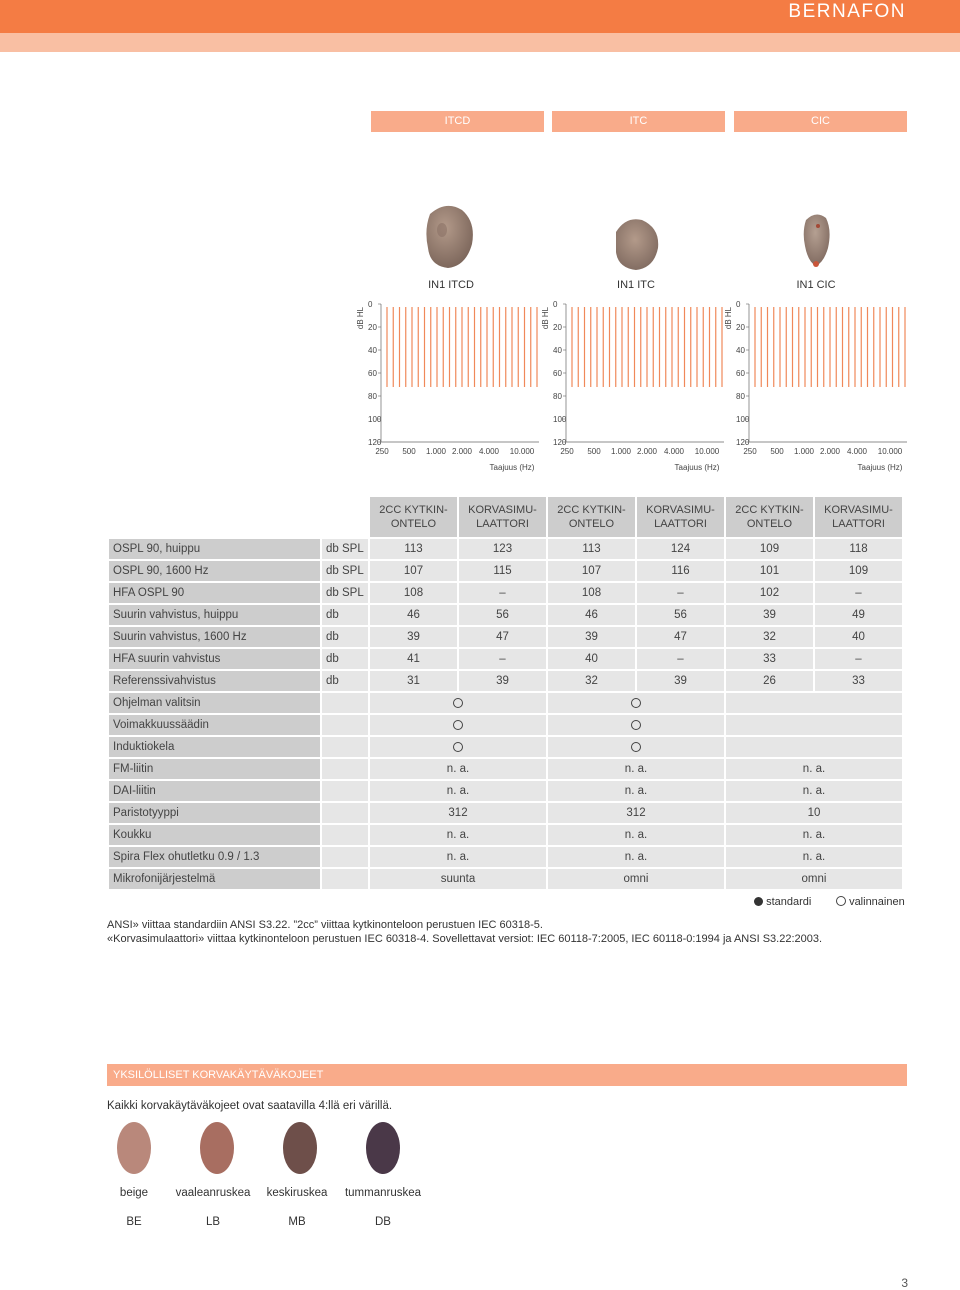  I want to click on legend-optional-label: valinnainen, so click(877, 902).